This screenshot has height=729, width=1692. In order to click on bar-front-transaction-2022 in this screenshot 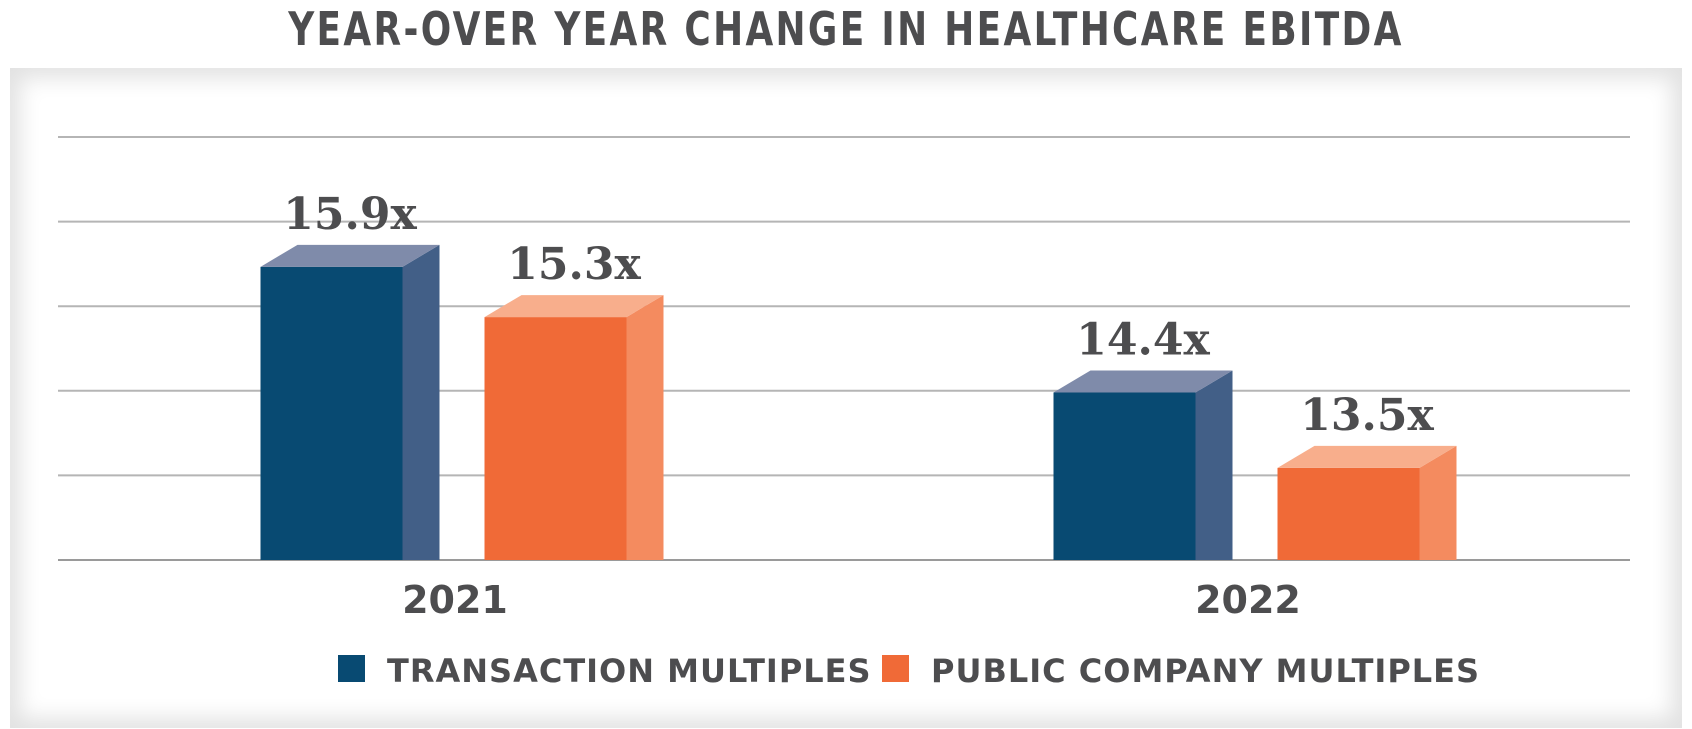, I will do `click(1124, 476)`.